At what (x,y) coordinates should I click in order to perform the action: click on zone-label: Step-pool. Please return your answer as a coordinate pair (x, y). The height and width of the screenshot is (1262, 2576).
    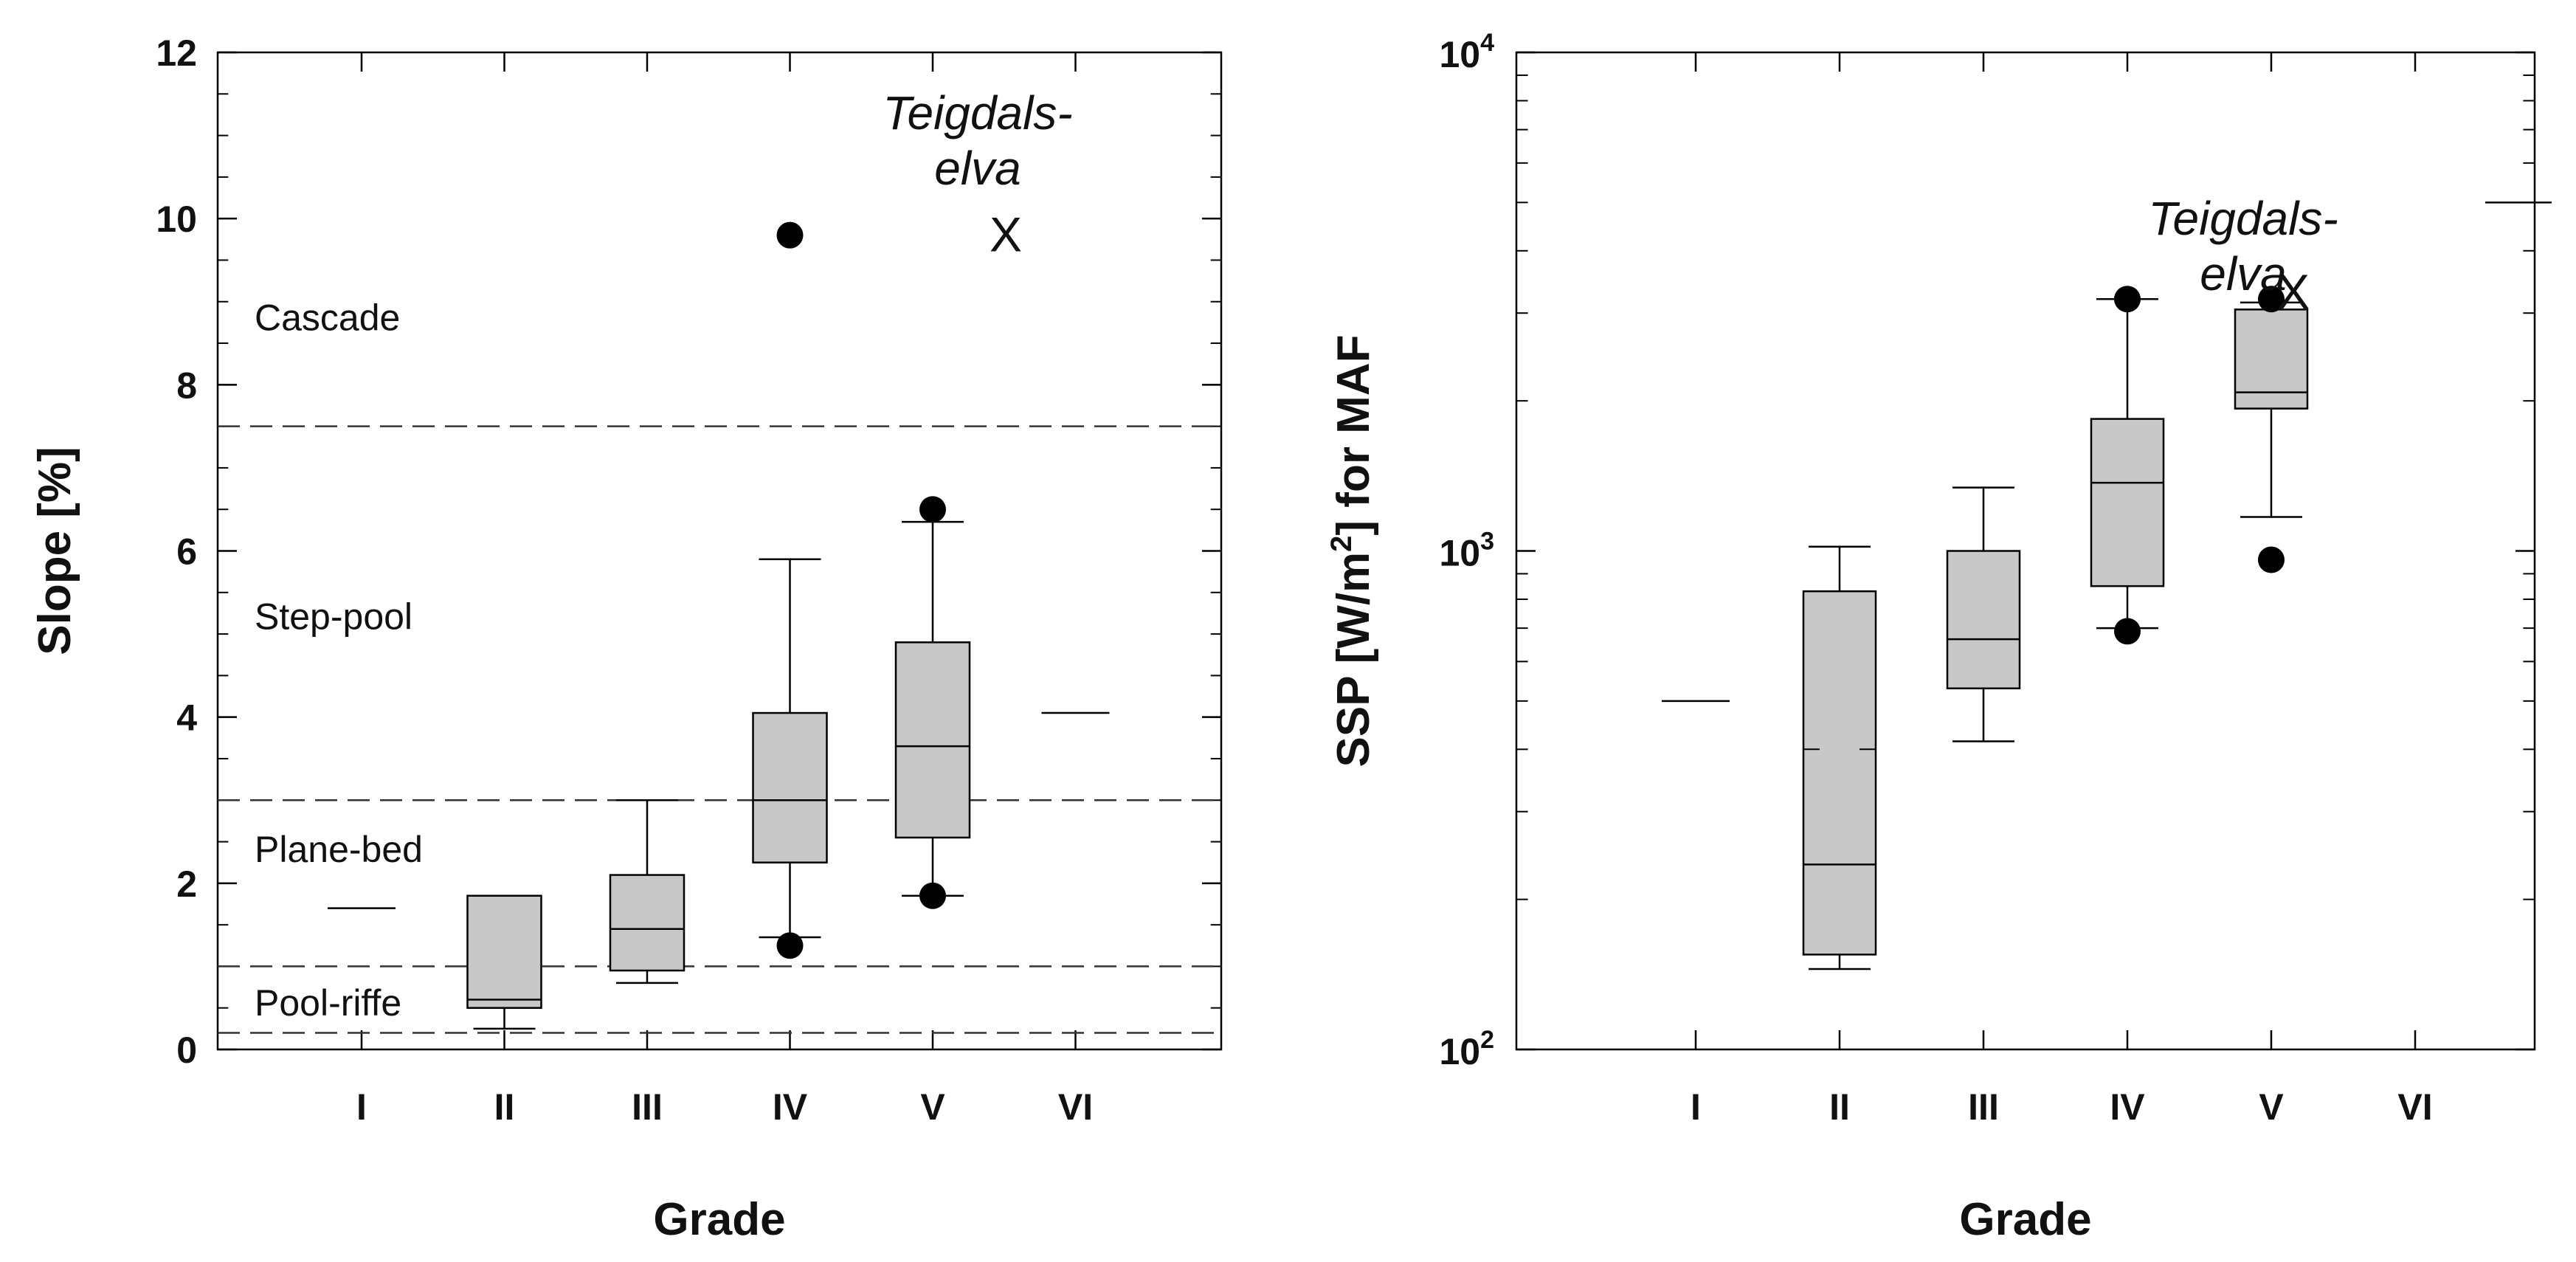
    Looking at the image, I should click on (334, 617).